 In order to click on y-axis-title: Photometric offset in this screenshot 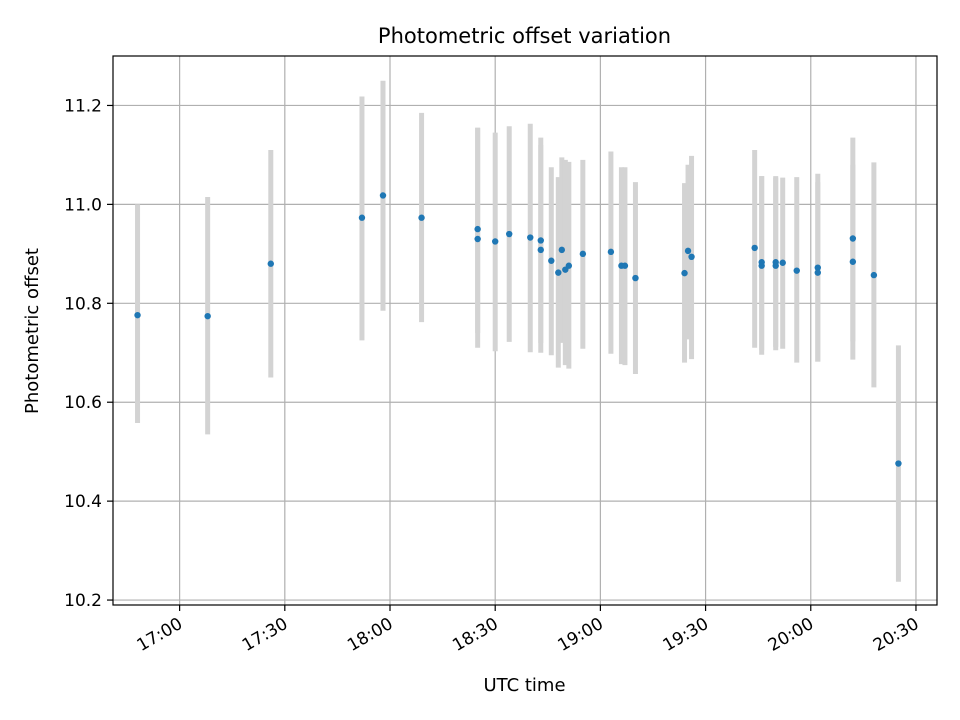, I will do `click(32, 331)`.